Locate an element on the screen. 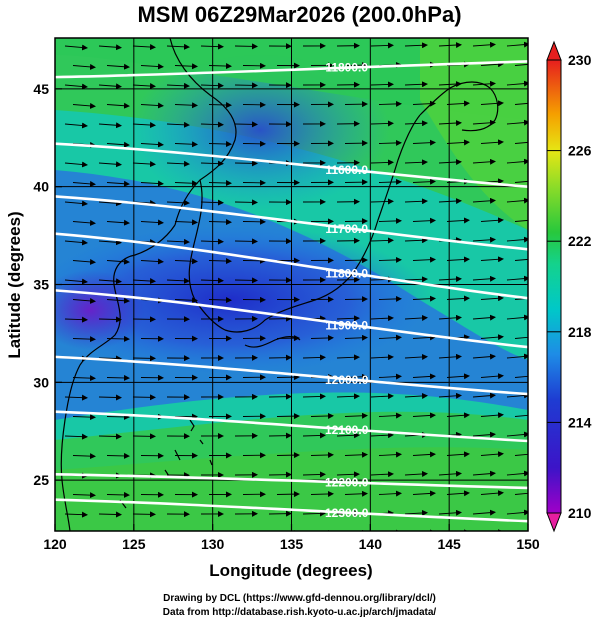 This screenshot has height=625, width=599. contour-label: 11700.0 is located at coordinates (346, 229).